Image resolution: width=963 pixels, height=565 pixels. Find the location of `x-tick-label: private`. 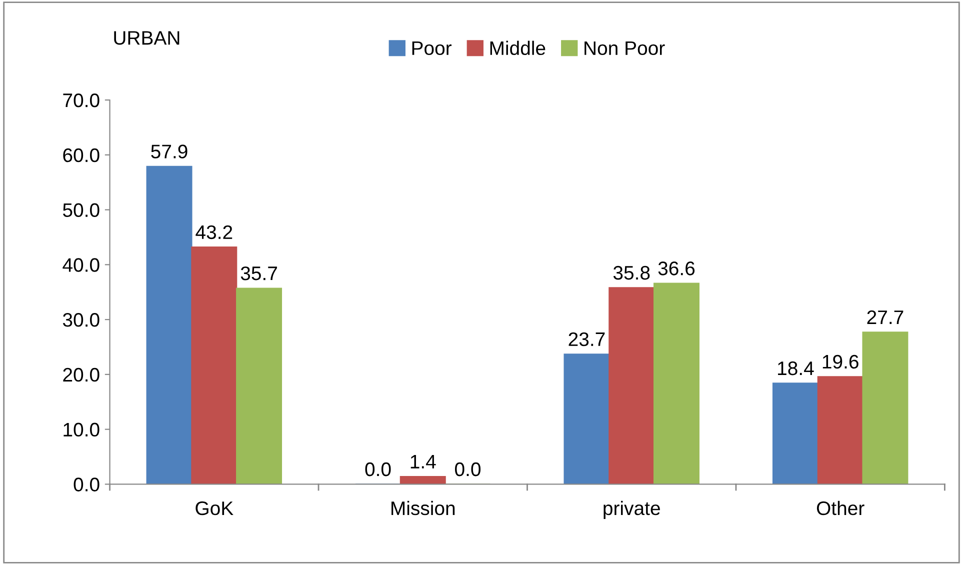

x-tick-label: private is located at coordinates (632, 509).